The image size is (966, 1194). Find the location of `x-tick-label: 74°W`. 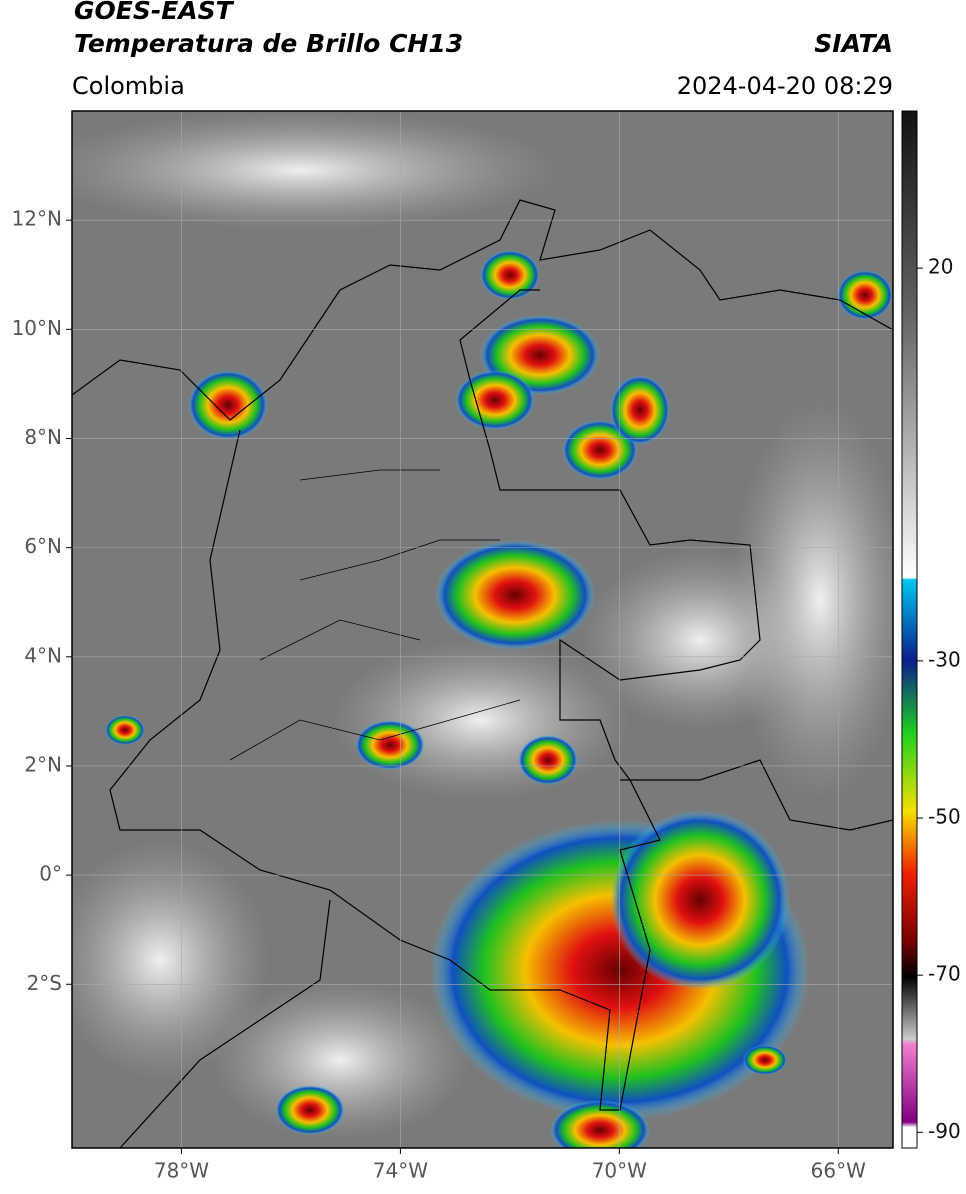

x-tick-label: 74°W is located at coordinates (400, 1171).